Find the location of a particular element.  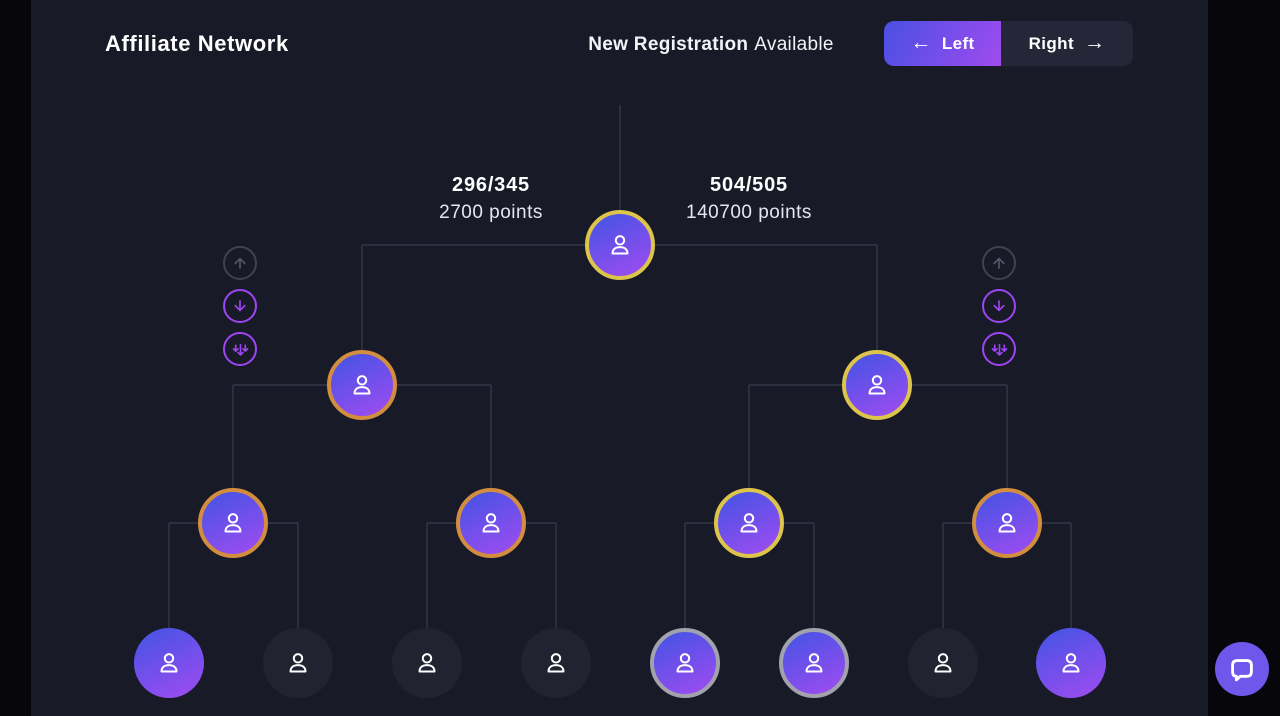

left-leg-button: ← Left is located at coordinates (942, 43).